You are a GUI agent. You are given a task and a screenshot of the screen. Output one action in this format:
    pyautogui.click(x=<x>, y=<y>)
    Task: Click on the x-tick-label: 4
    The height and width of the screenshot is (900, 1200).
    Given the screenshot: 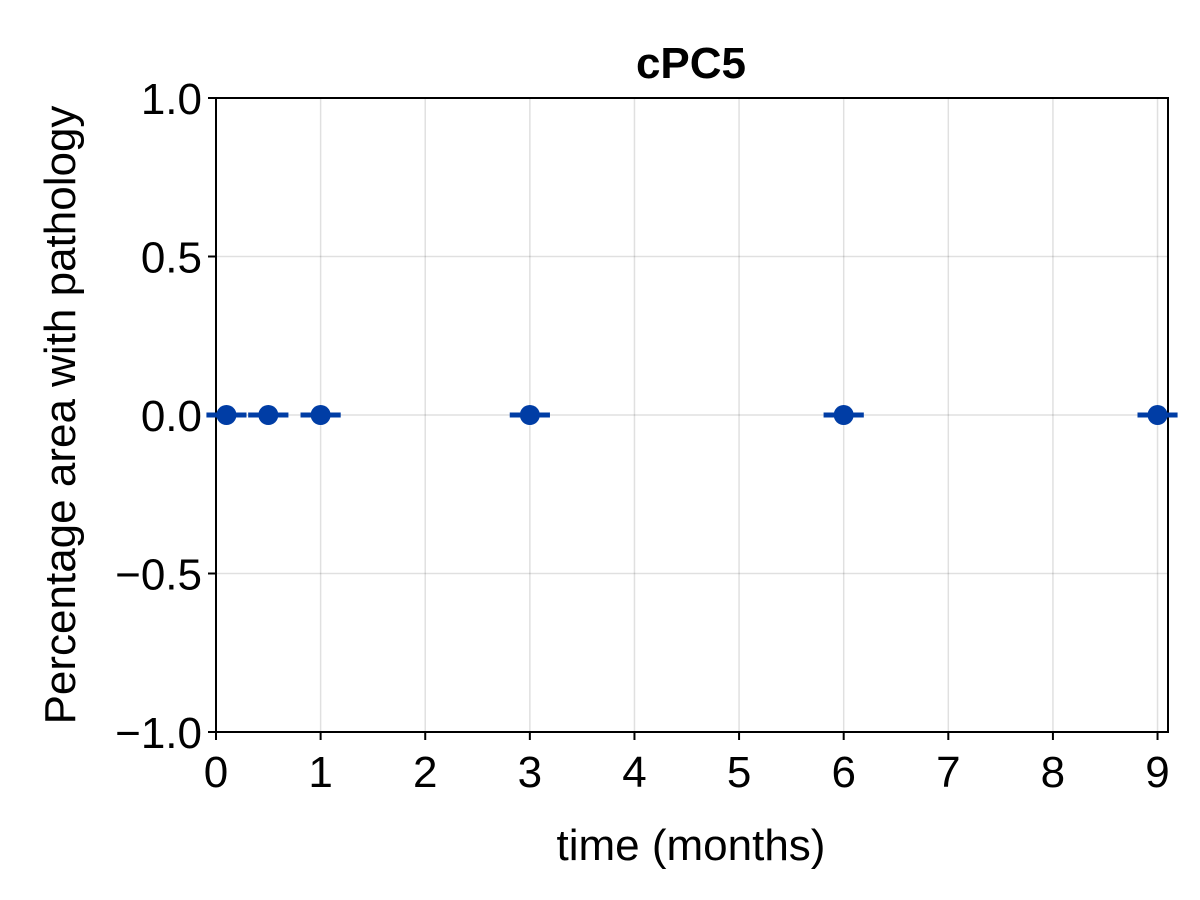 What is the action you would take?
    pyautogui.click(x=634, y=772)
    